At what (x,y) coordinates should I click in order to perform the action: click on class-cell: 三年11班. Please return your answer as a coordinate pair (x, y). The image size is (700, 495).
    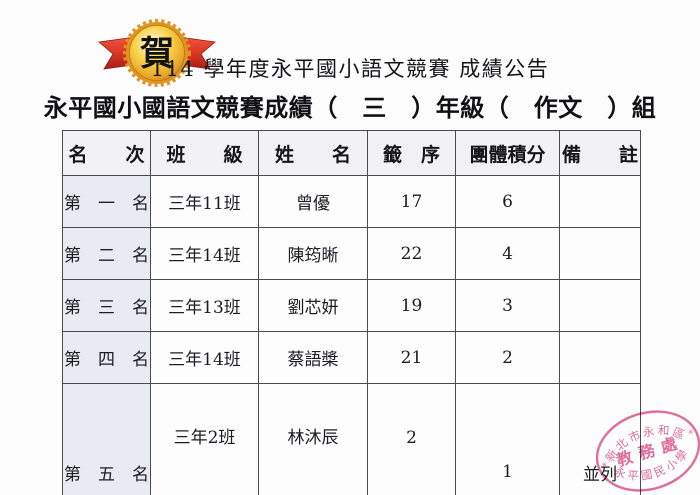
    Looking at the image, I should click on (204, 201).